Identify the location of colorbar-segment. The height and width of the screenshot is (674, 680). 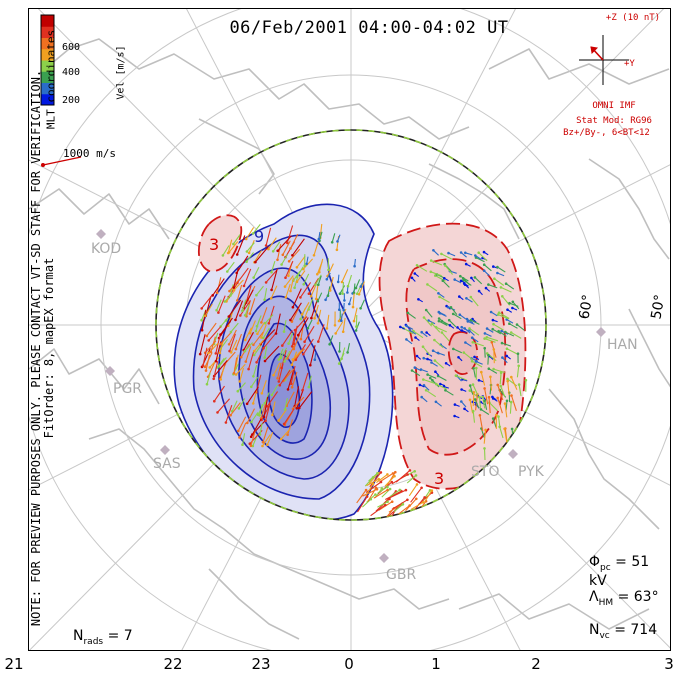
(47, 43).